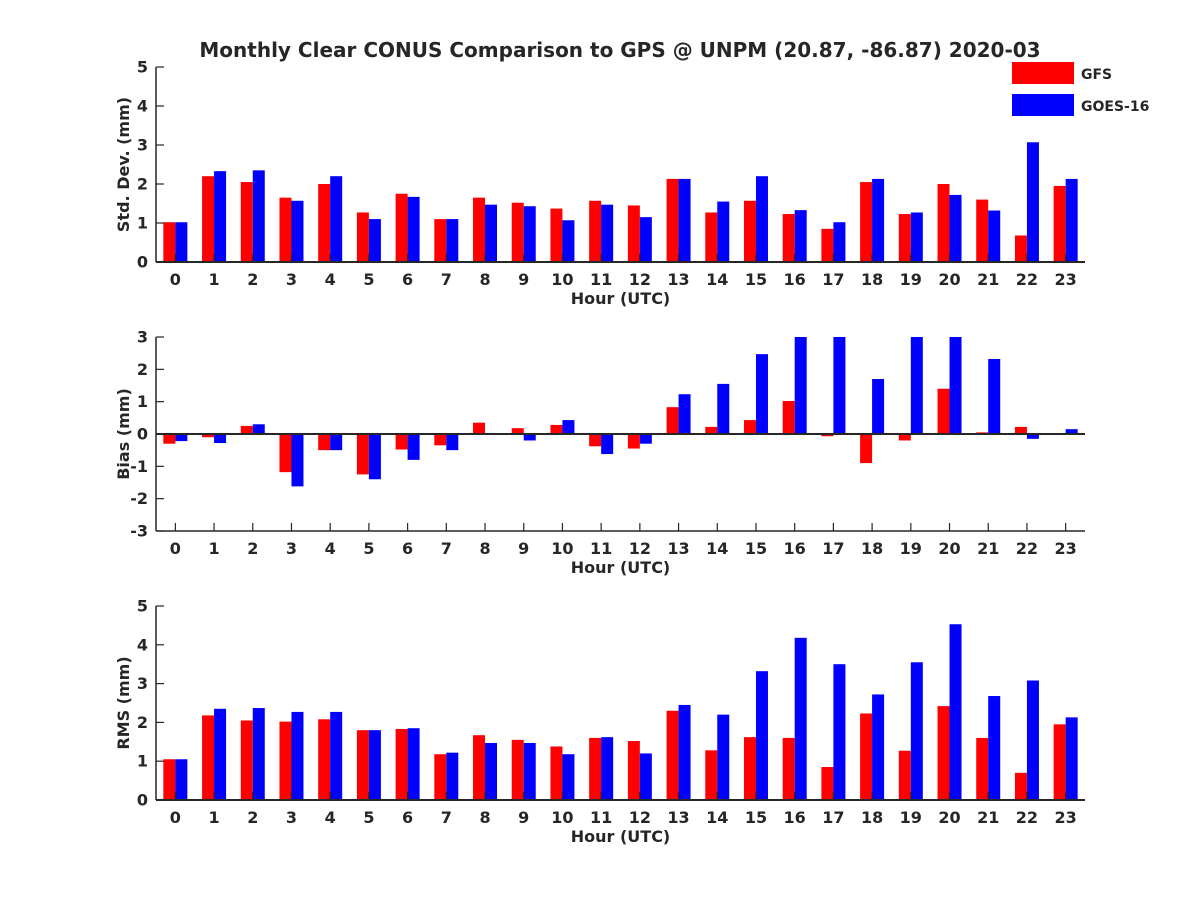 The height and width of the screenshot is (904, 1200). What do you see at coordinates (988, 817) in the screenshot?
I see `x-tick-label: 21` at bounding box center [988, 817].